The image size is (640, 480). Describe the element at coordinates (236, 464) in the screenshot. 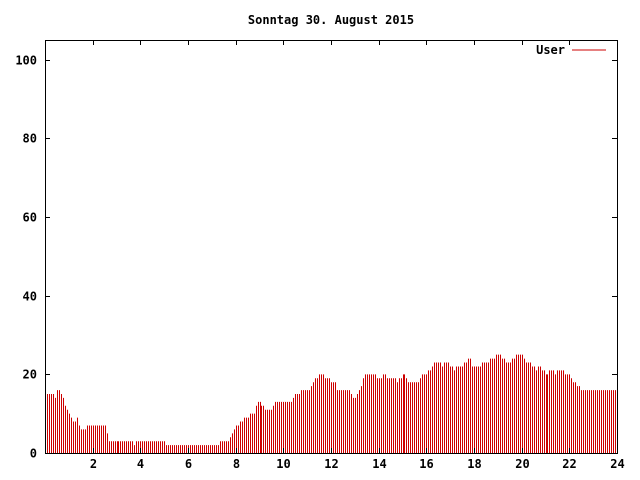

I see `x-tick-label: 8` at that location.